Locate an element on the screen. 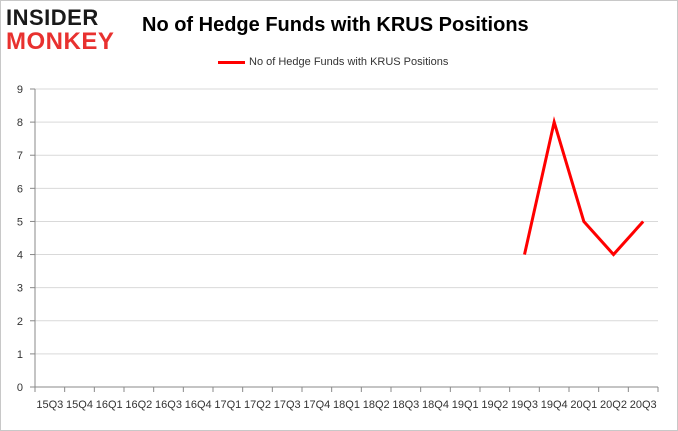 Image resolution: width=678 pixels, height=431 pixels. y-tick-label: 9 is located at coordinates (20, 90).